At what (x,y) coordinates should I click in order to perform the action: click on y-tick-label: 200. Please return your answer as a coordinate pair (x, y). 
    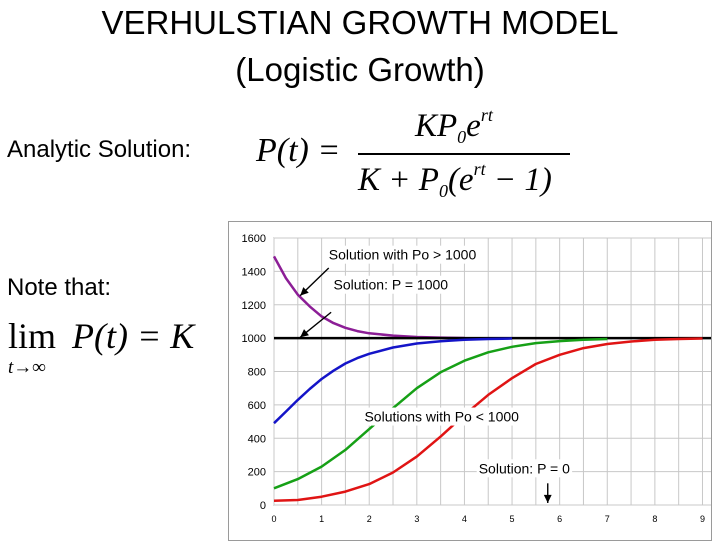
    Looking at the image, I should click on (257, 473).